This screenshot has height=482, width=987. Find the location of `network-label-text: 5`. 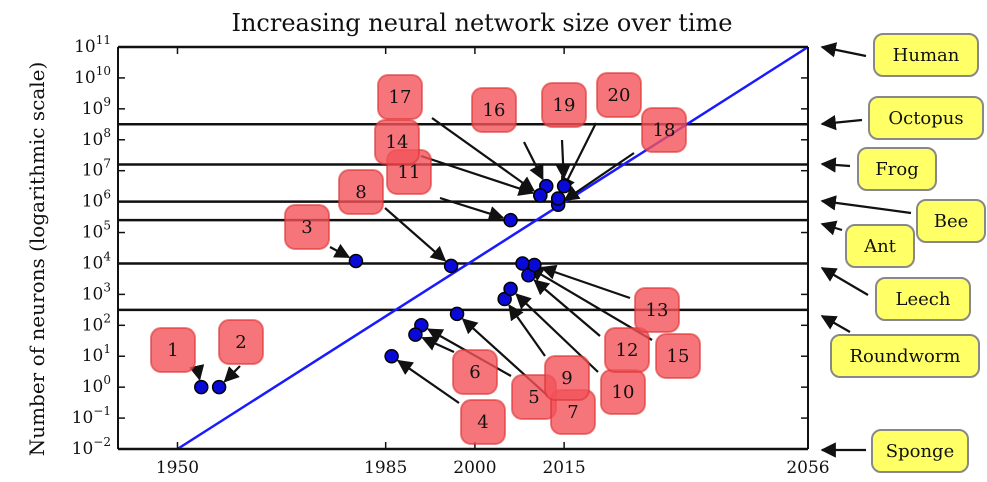

network-label-text: 5 is located at coordinates (533, 397).